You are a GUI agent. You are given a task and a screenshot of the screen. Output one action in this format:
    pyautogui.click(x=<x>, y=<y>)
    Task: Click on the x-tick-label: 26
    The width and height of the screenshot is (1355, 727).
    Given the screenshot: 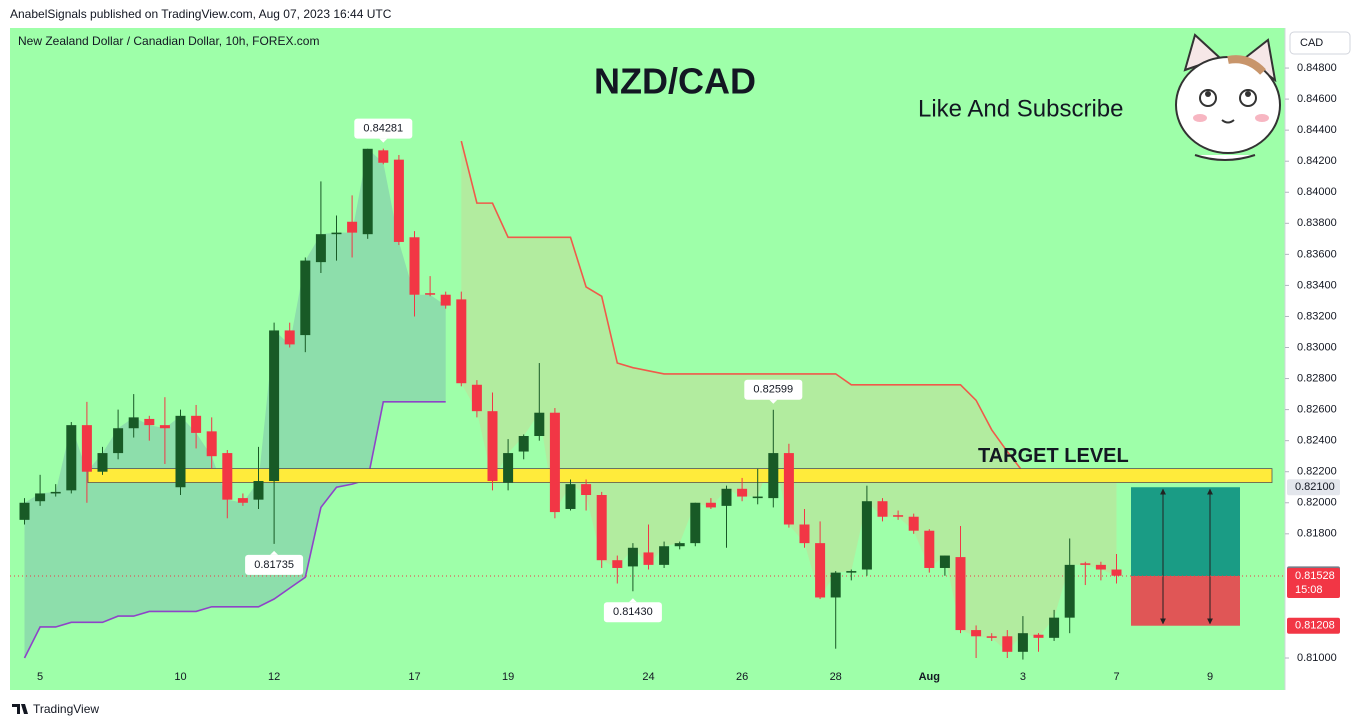 What is the action you would take?
    pyautogui.click(x=742, y=677)
    